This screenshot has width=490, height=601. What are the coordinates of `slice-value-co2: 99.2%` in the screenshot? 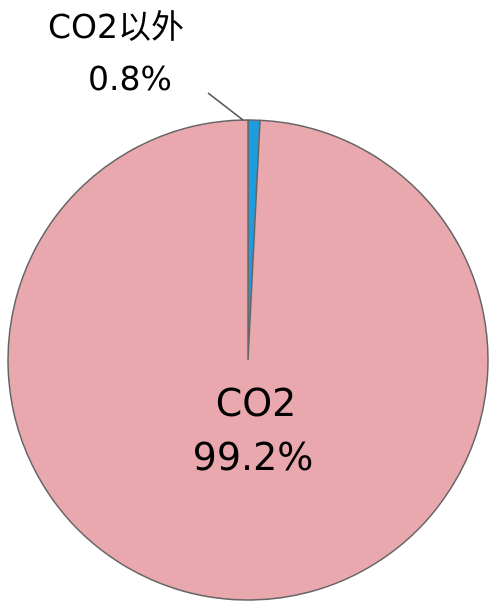 It's located at (253, 457).